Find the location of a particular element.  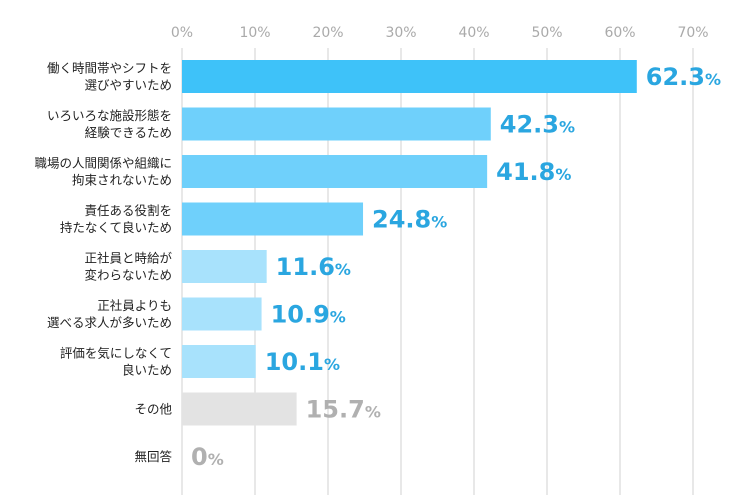

category-label: 持たなくて良いため is located at coordinates (116, 227).